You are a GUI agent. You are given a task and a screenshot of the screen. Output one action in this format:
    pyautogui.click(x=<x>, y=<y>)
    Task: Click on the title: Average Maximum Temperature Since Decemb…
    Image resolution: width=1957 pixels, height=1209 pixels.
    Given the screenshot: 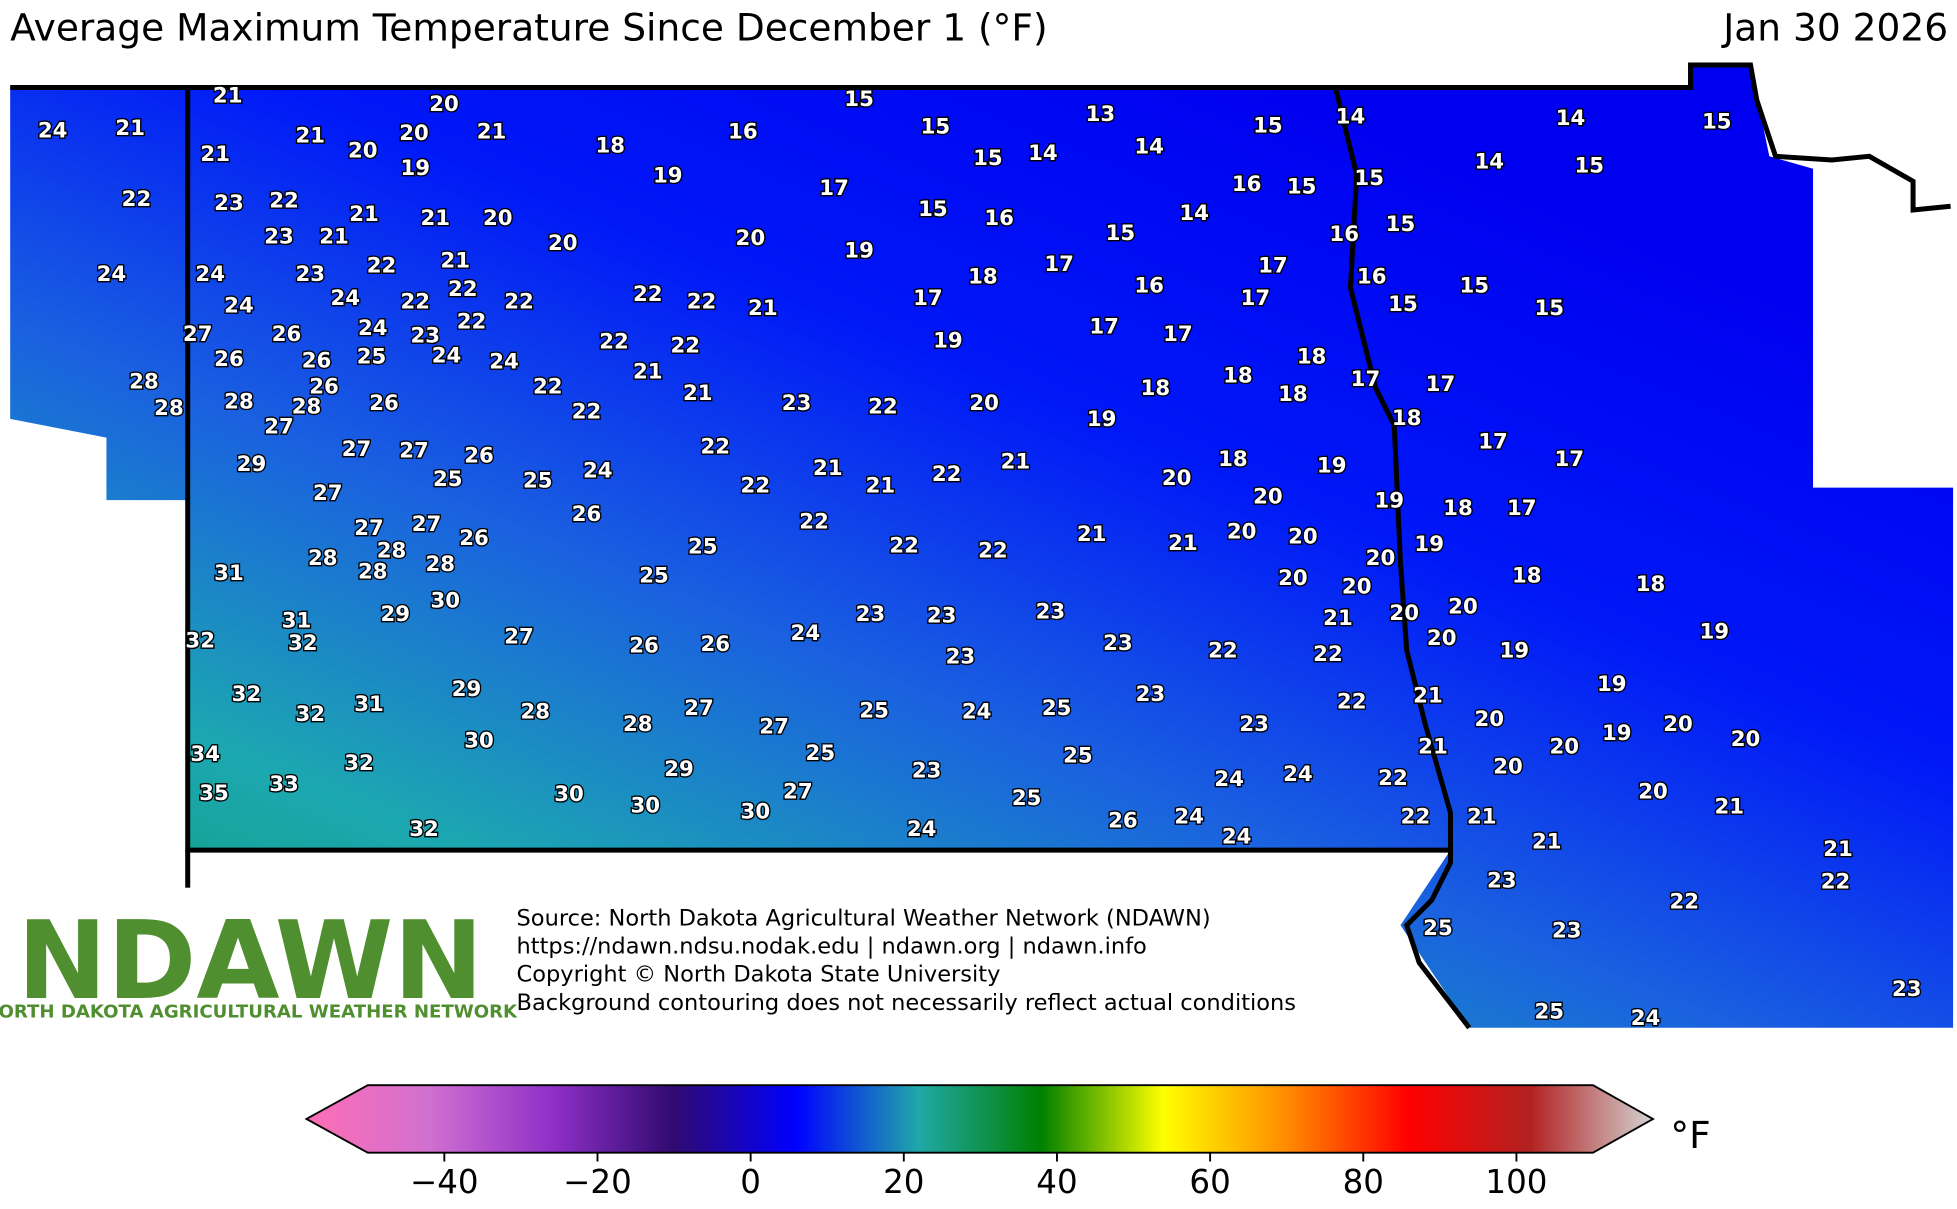 What is the action you would take?
    pyautogui.click(x=528, y=28)
    